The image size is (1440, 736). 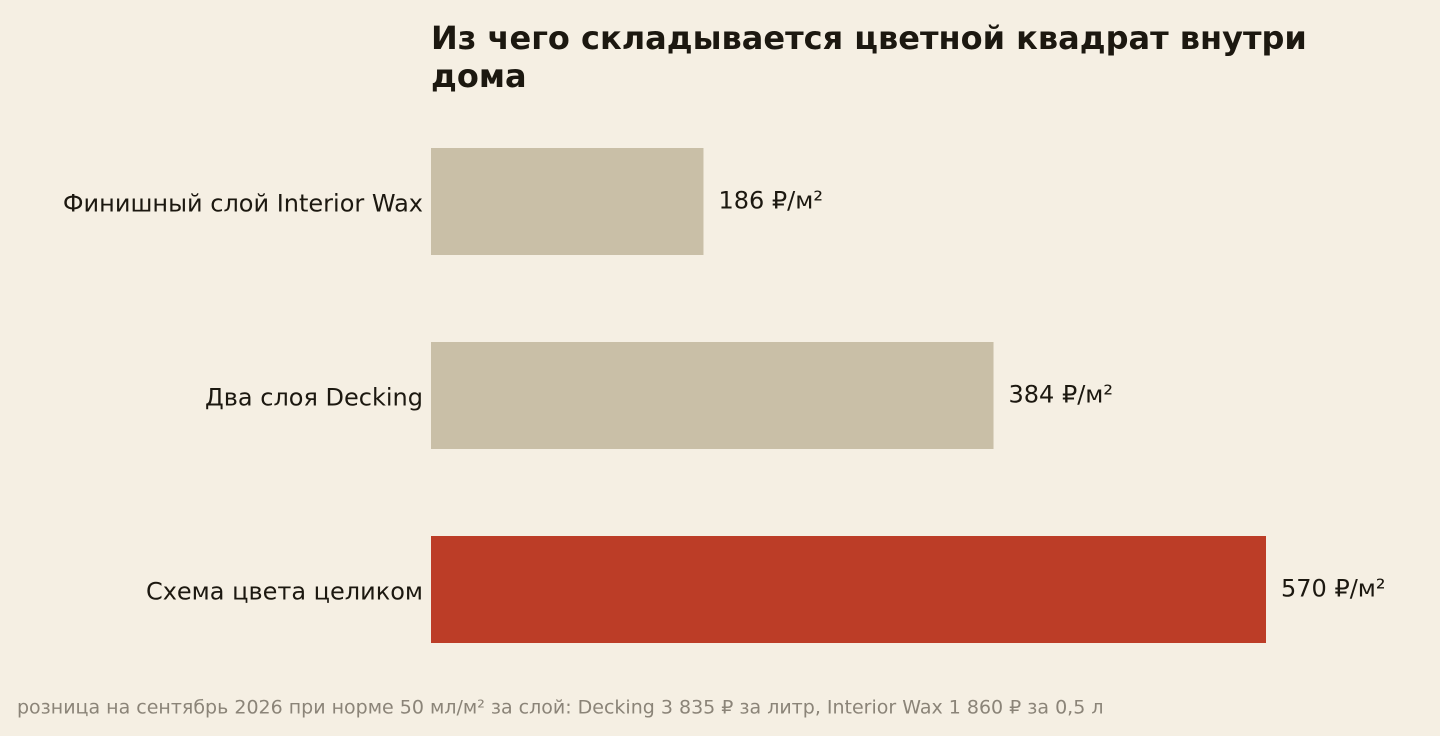 What do you see at coordinates (1333, 589) in the screenshot?
I see `value-label: 570 ₽/м²` at bounding box center [1333, 589].